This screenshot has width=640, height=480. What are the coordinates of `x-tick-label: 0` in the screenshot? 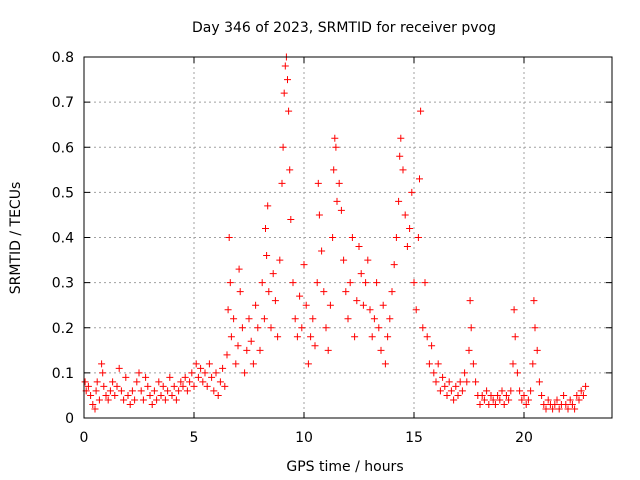 It's located at (84, 438).